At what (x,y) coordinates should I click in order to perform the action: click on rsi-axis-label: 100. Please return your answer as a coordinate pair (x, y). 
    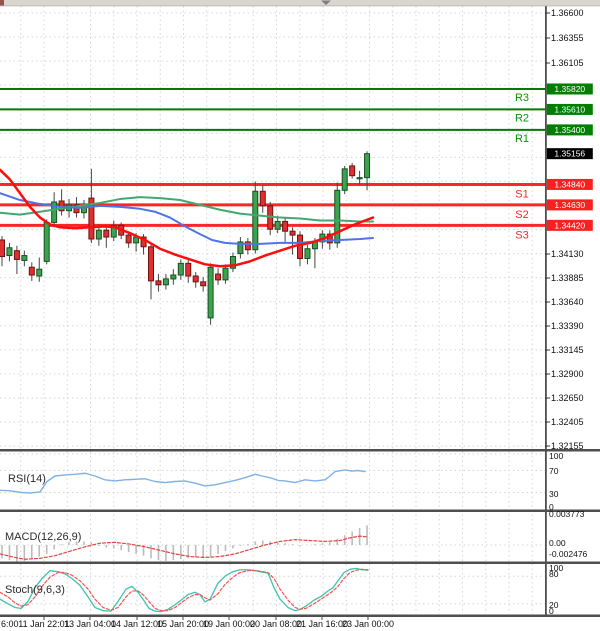
    Looking at the image, I should click on (556, 456).